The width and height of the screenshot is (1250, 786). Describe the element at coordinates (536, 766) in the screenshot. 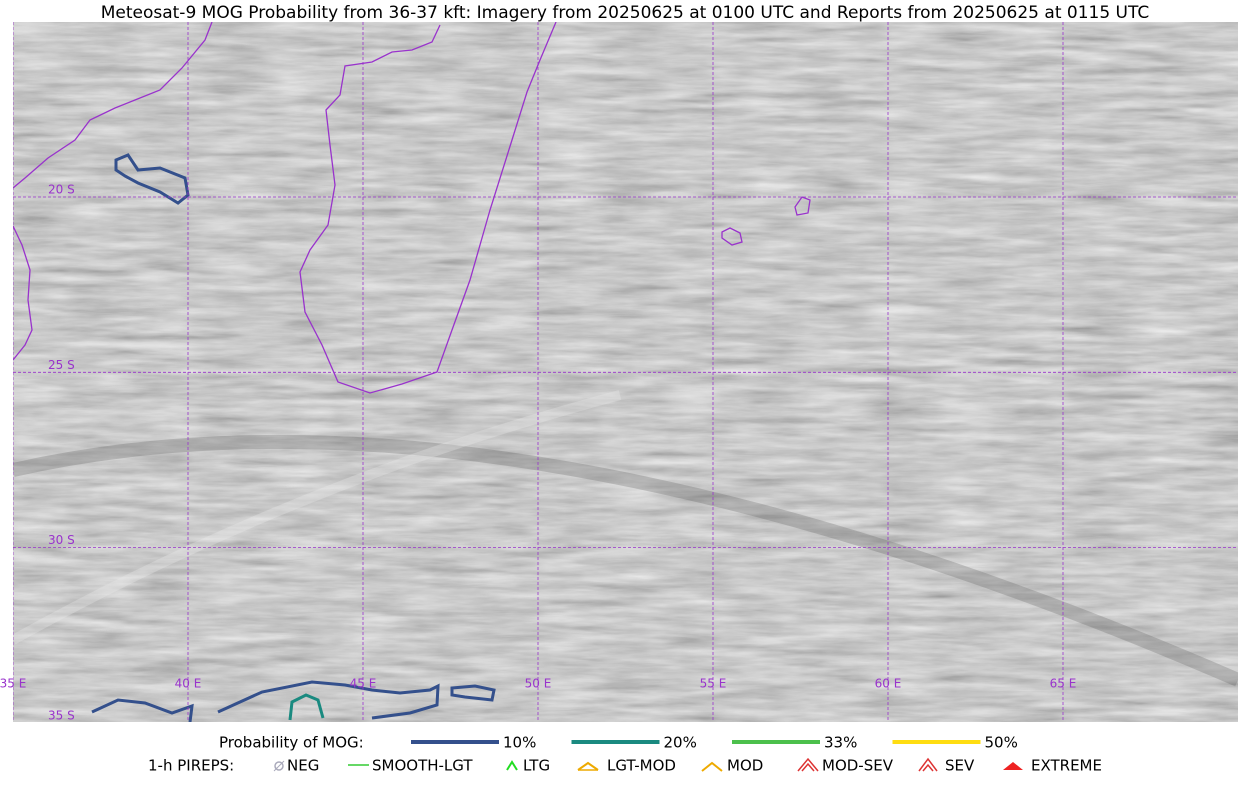

I see `pirep-label: LTG` at that location.